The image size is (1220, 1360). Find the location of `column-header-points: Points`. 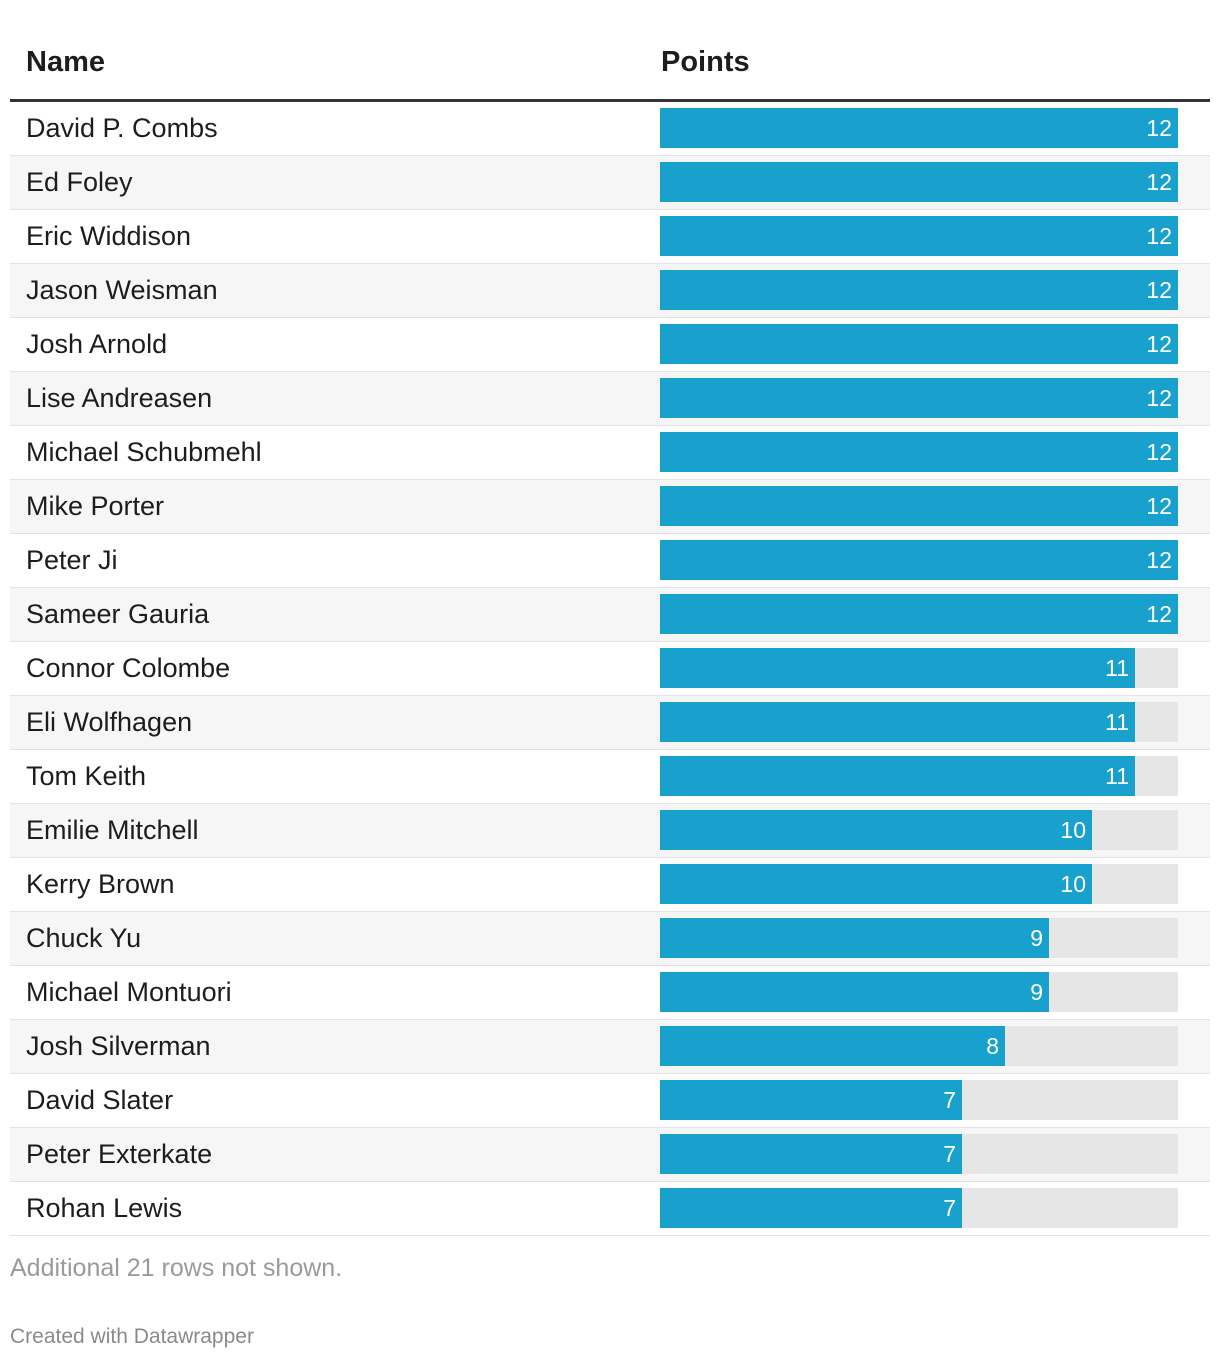

column-header-points: Points is located at coordinates (705, 62).